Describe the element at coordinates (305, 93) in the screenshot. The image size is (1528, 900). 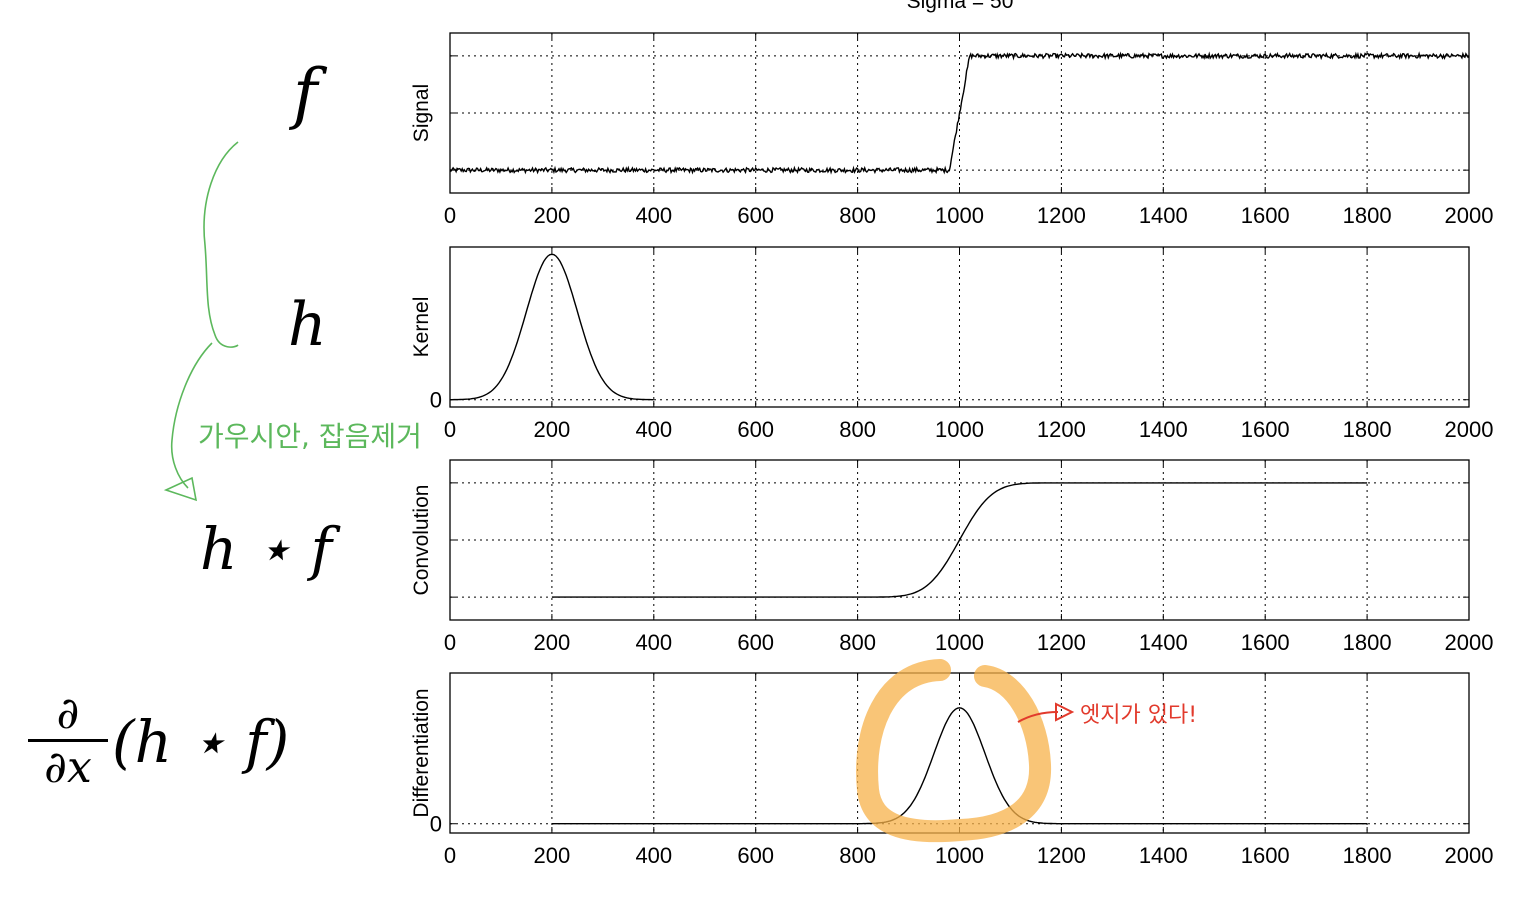
I see `eq-f: f` at that location.